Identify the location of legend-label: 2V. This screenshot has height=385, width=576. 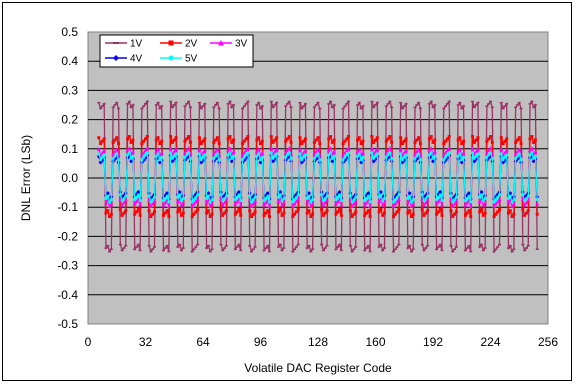
(191, 44).